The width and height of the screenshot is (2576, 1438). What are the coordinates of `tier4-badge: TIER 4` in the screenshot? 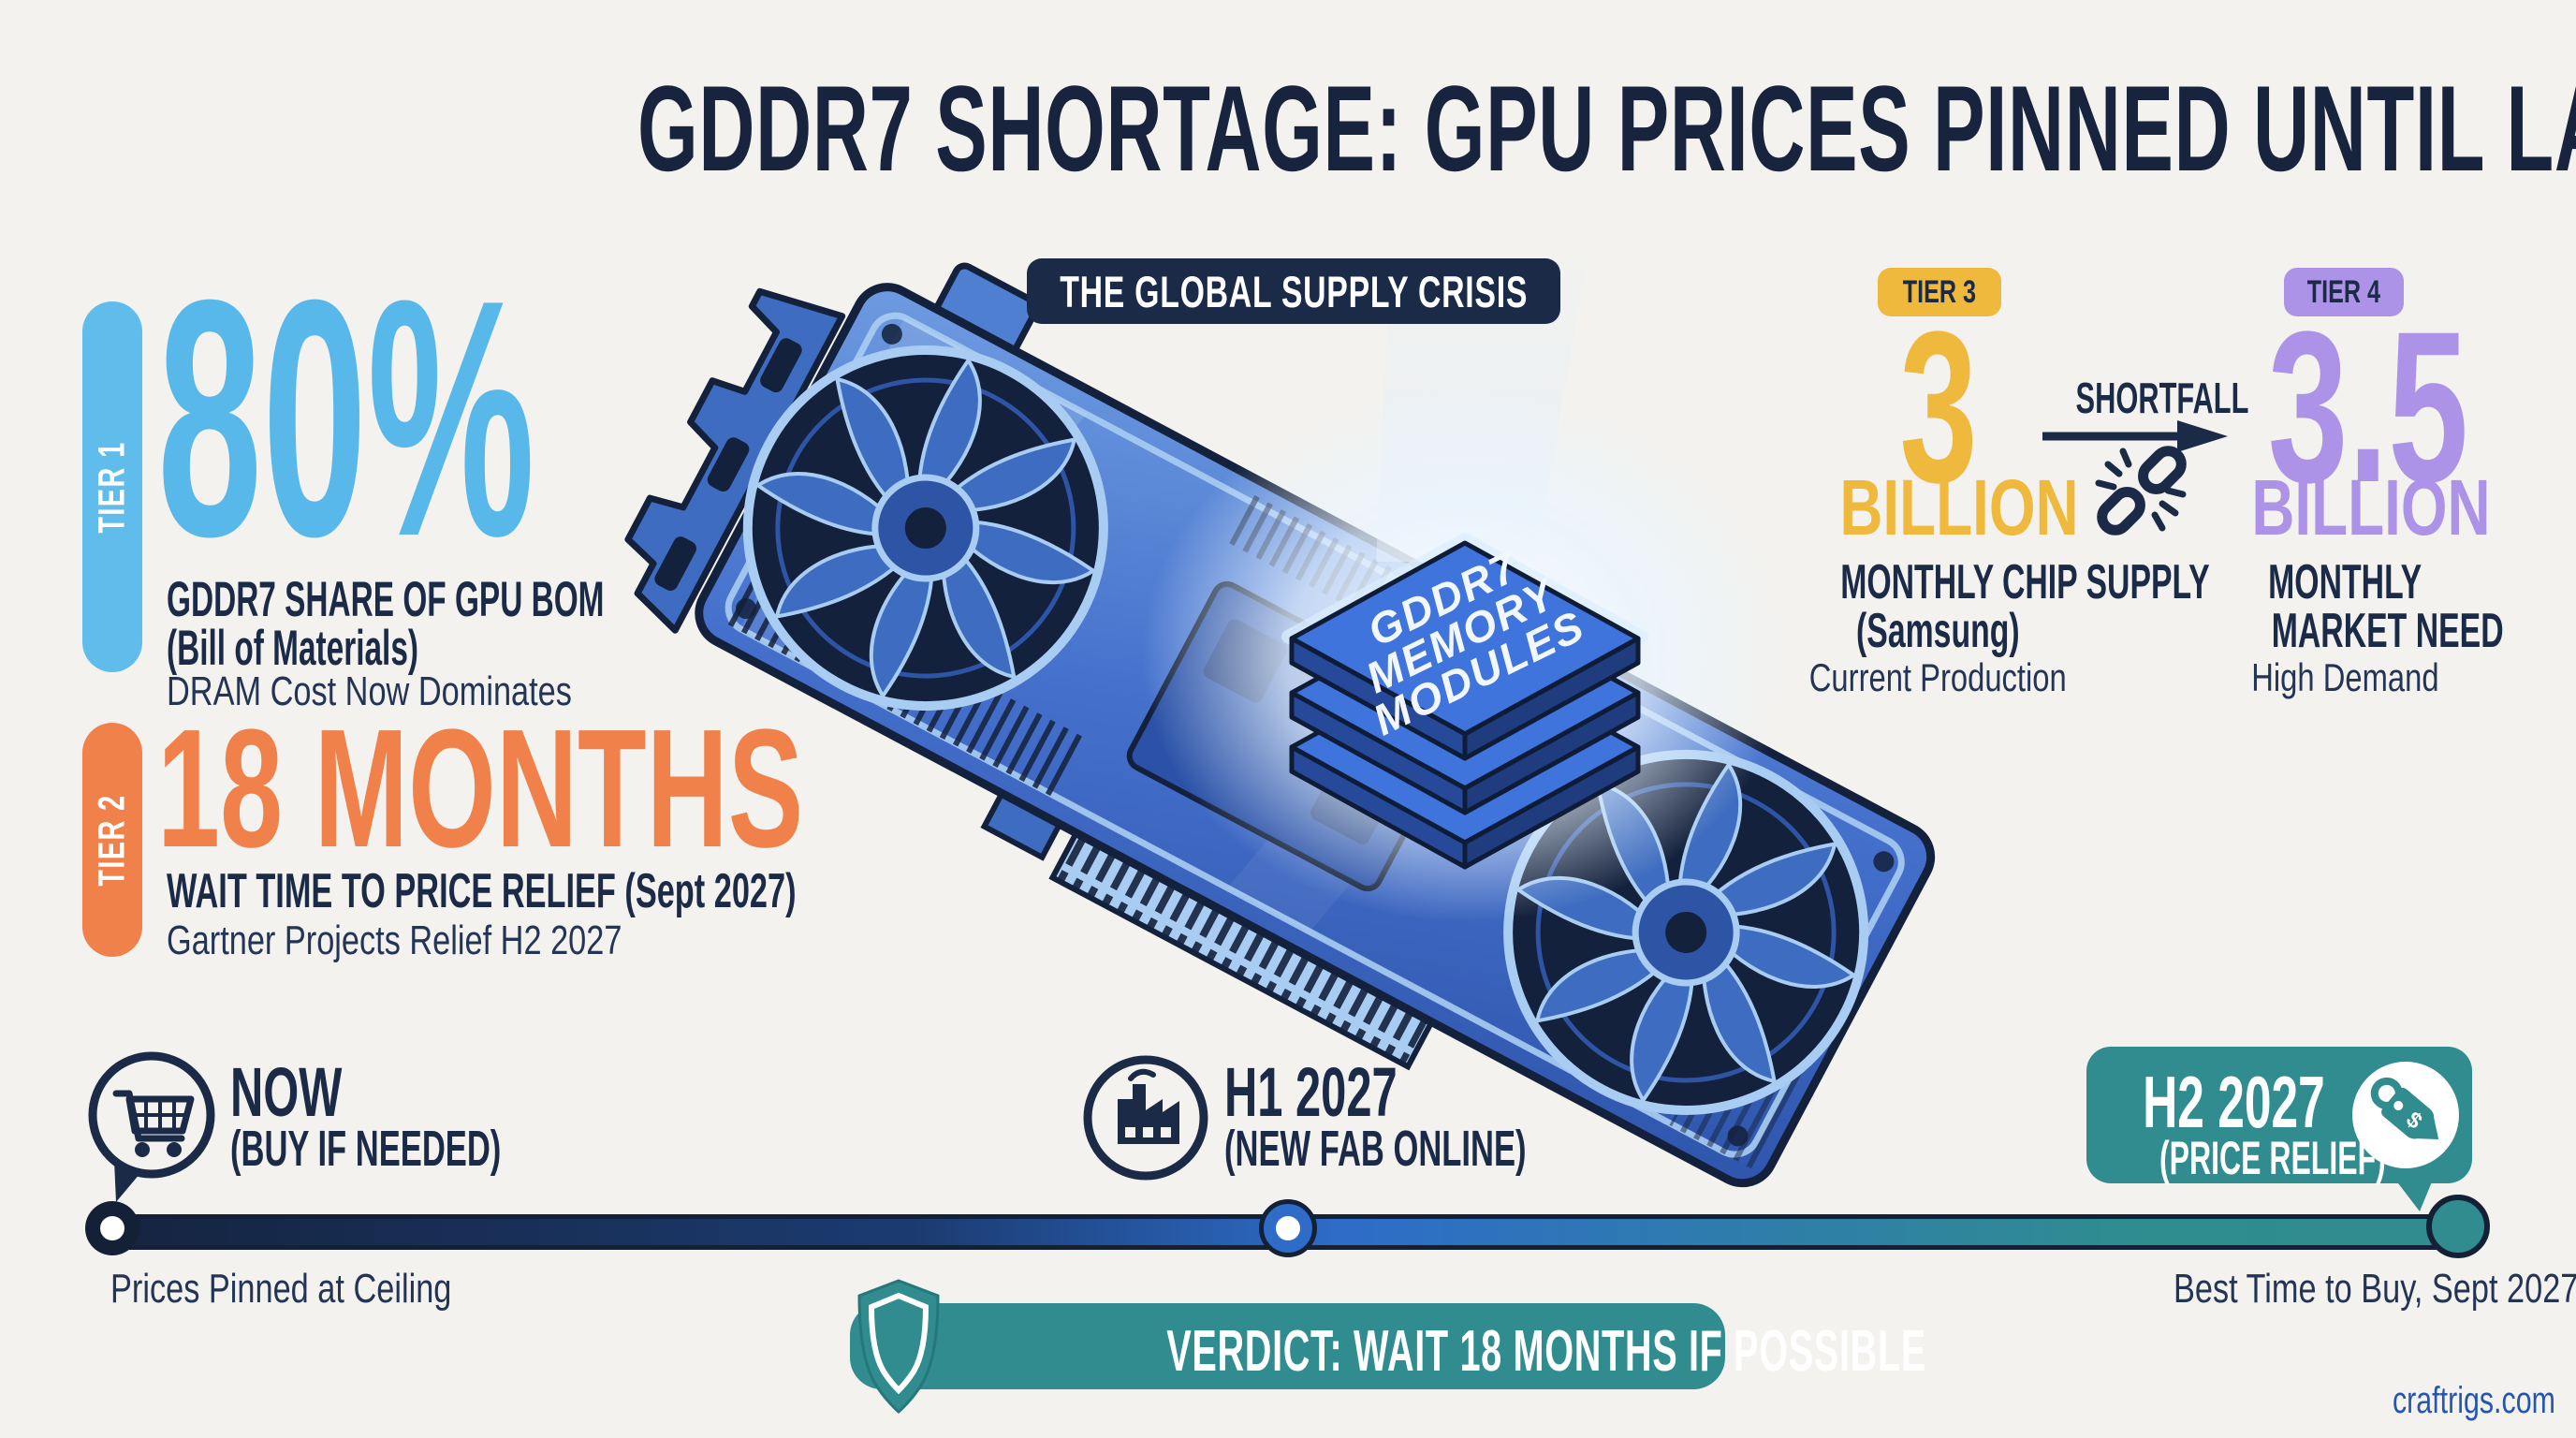 It's located at (2344, 292).